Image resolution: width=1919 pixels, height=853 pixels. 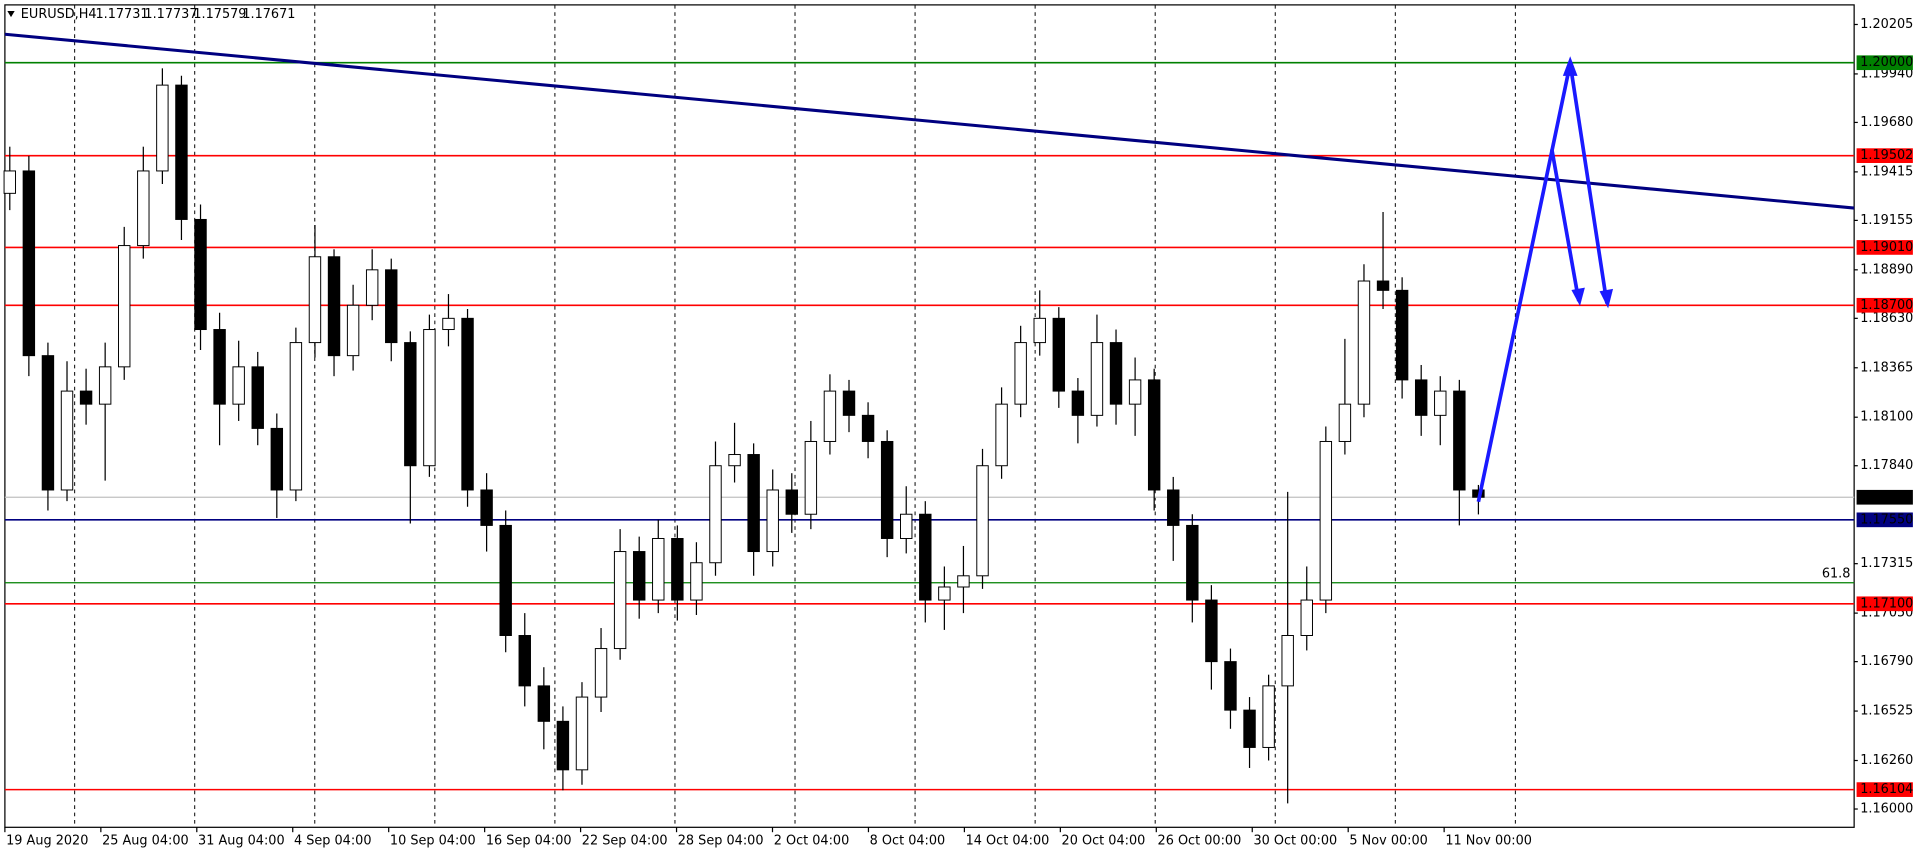 What do you see at coordinates (1884, 497) in the screenshot?
I see `current-price-tag` at bounding box center [1884, 497].